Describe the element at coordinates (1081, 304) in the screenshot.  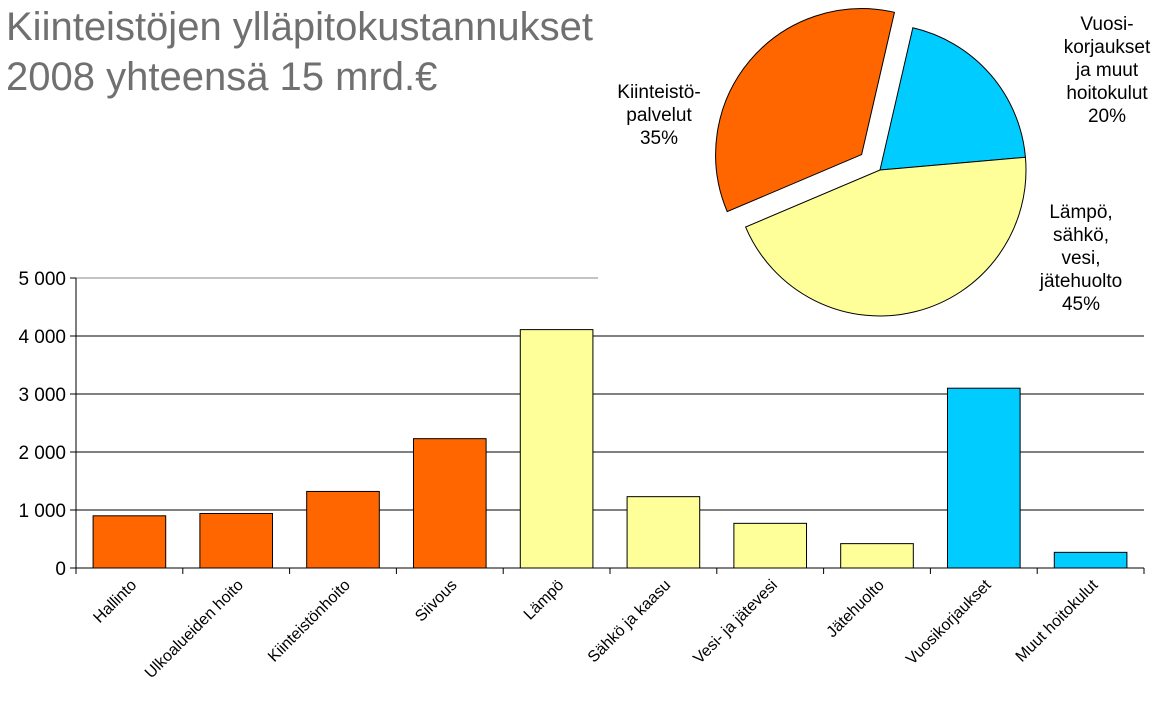
I see `pie-label-line: 45%` at that location.